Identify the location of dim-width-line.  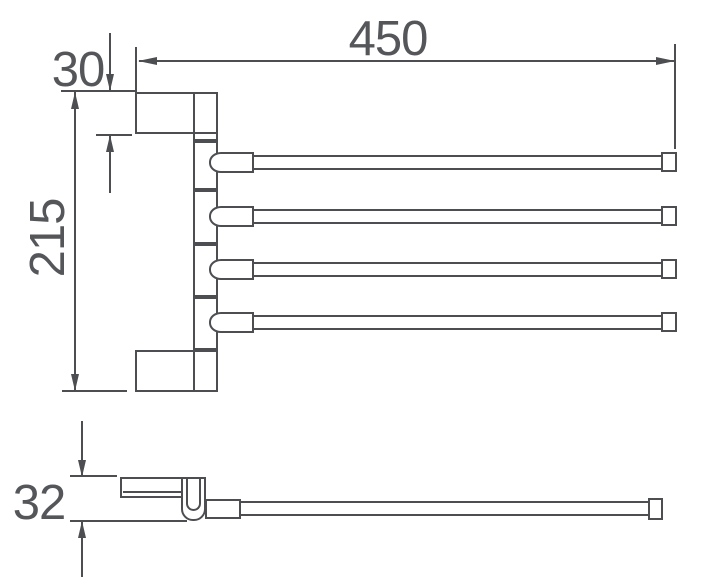
(407, 61).